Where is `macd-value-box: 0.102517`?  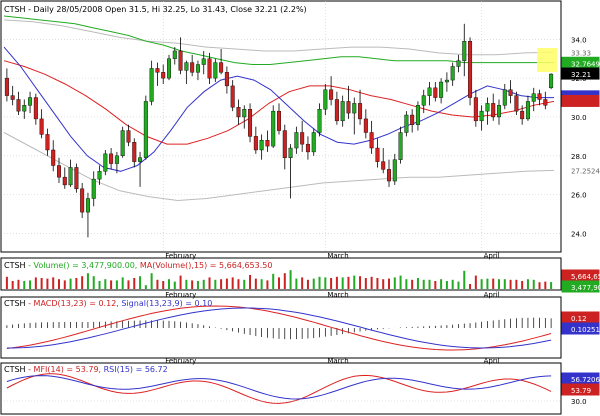
macd-value-box: 0.102517 is located at coordinates (580, 328).